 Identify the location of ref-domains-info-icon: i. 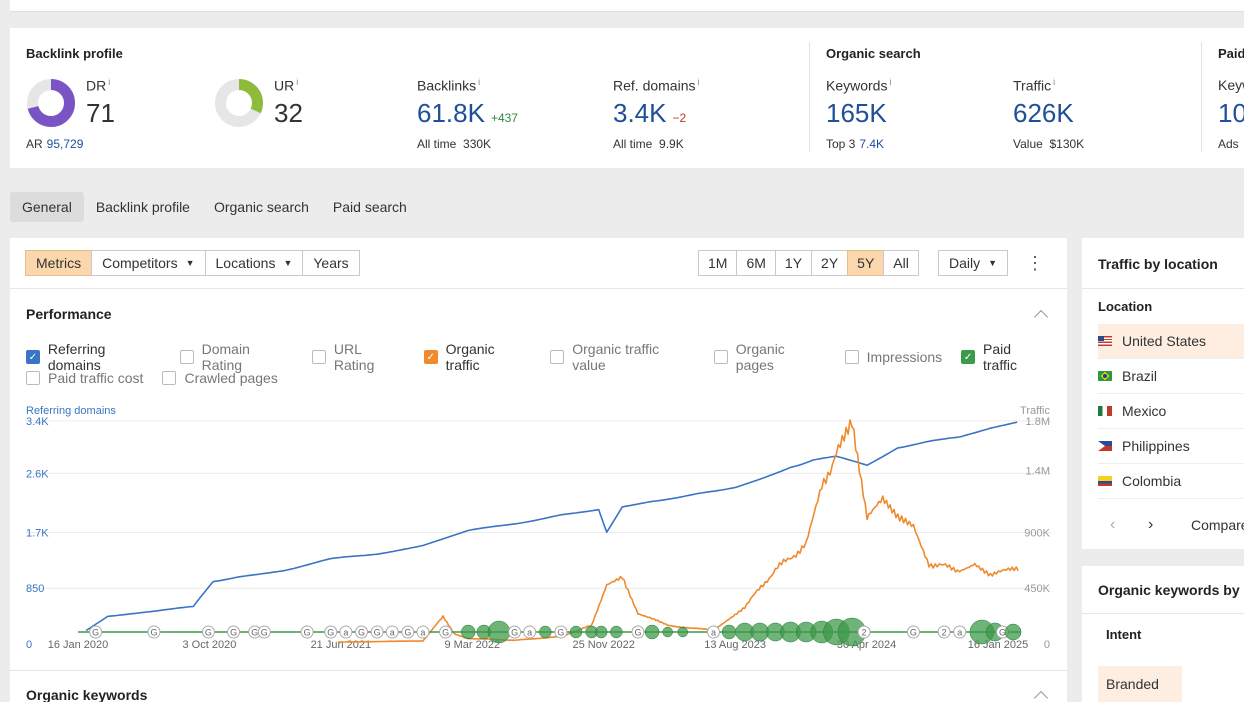
(698, 82).